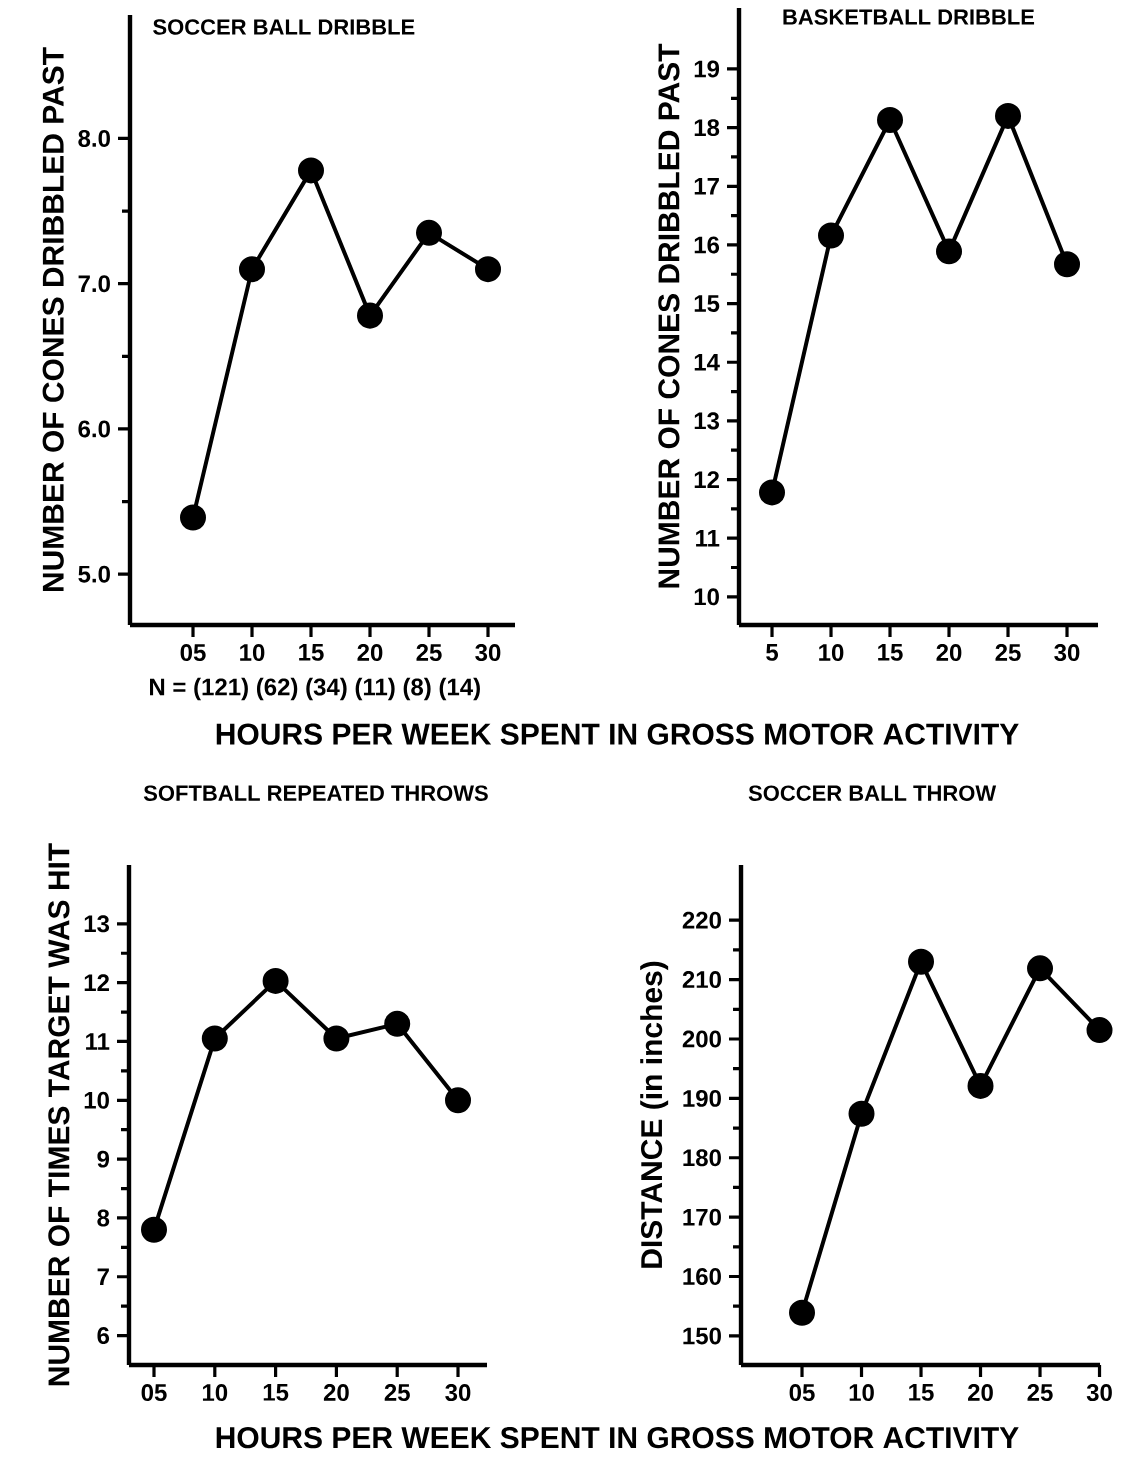  I want to click on y-tick-label: 160, so click(702, 1276).